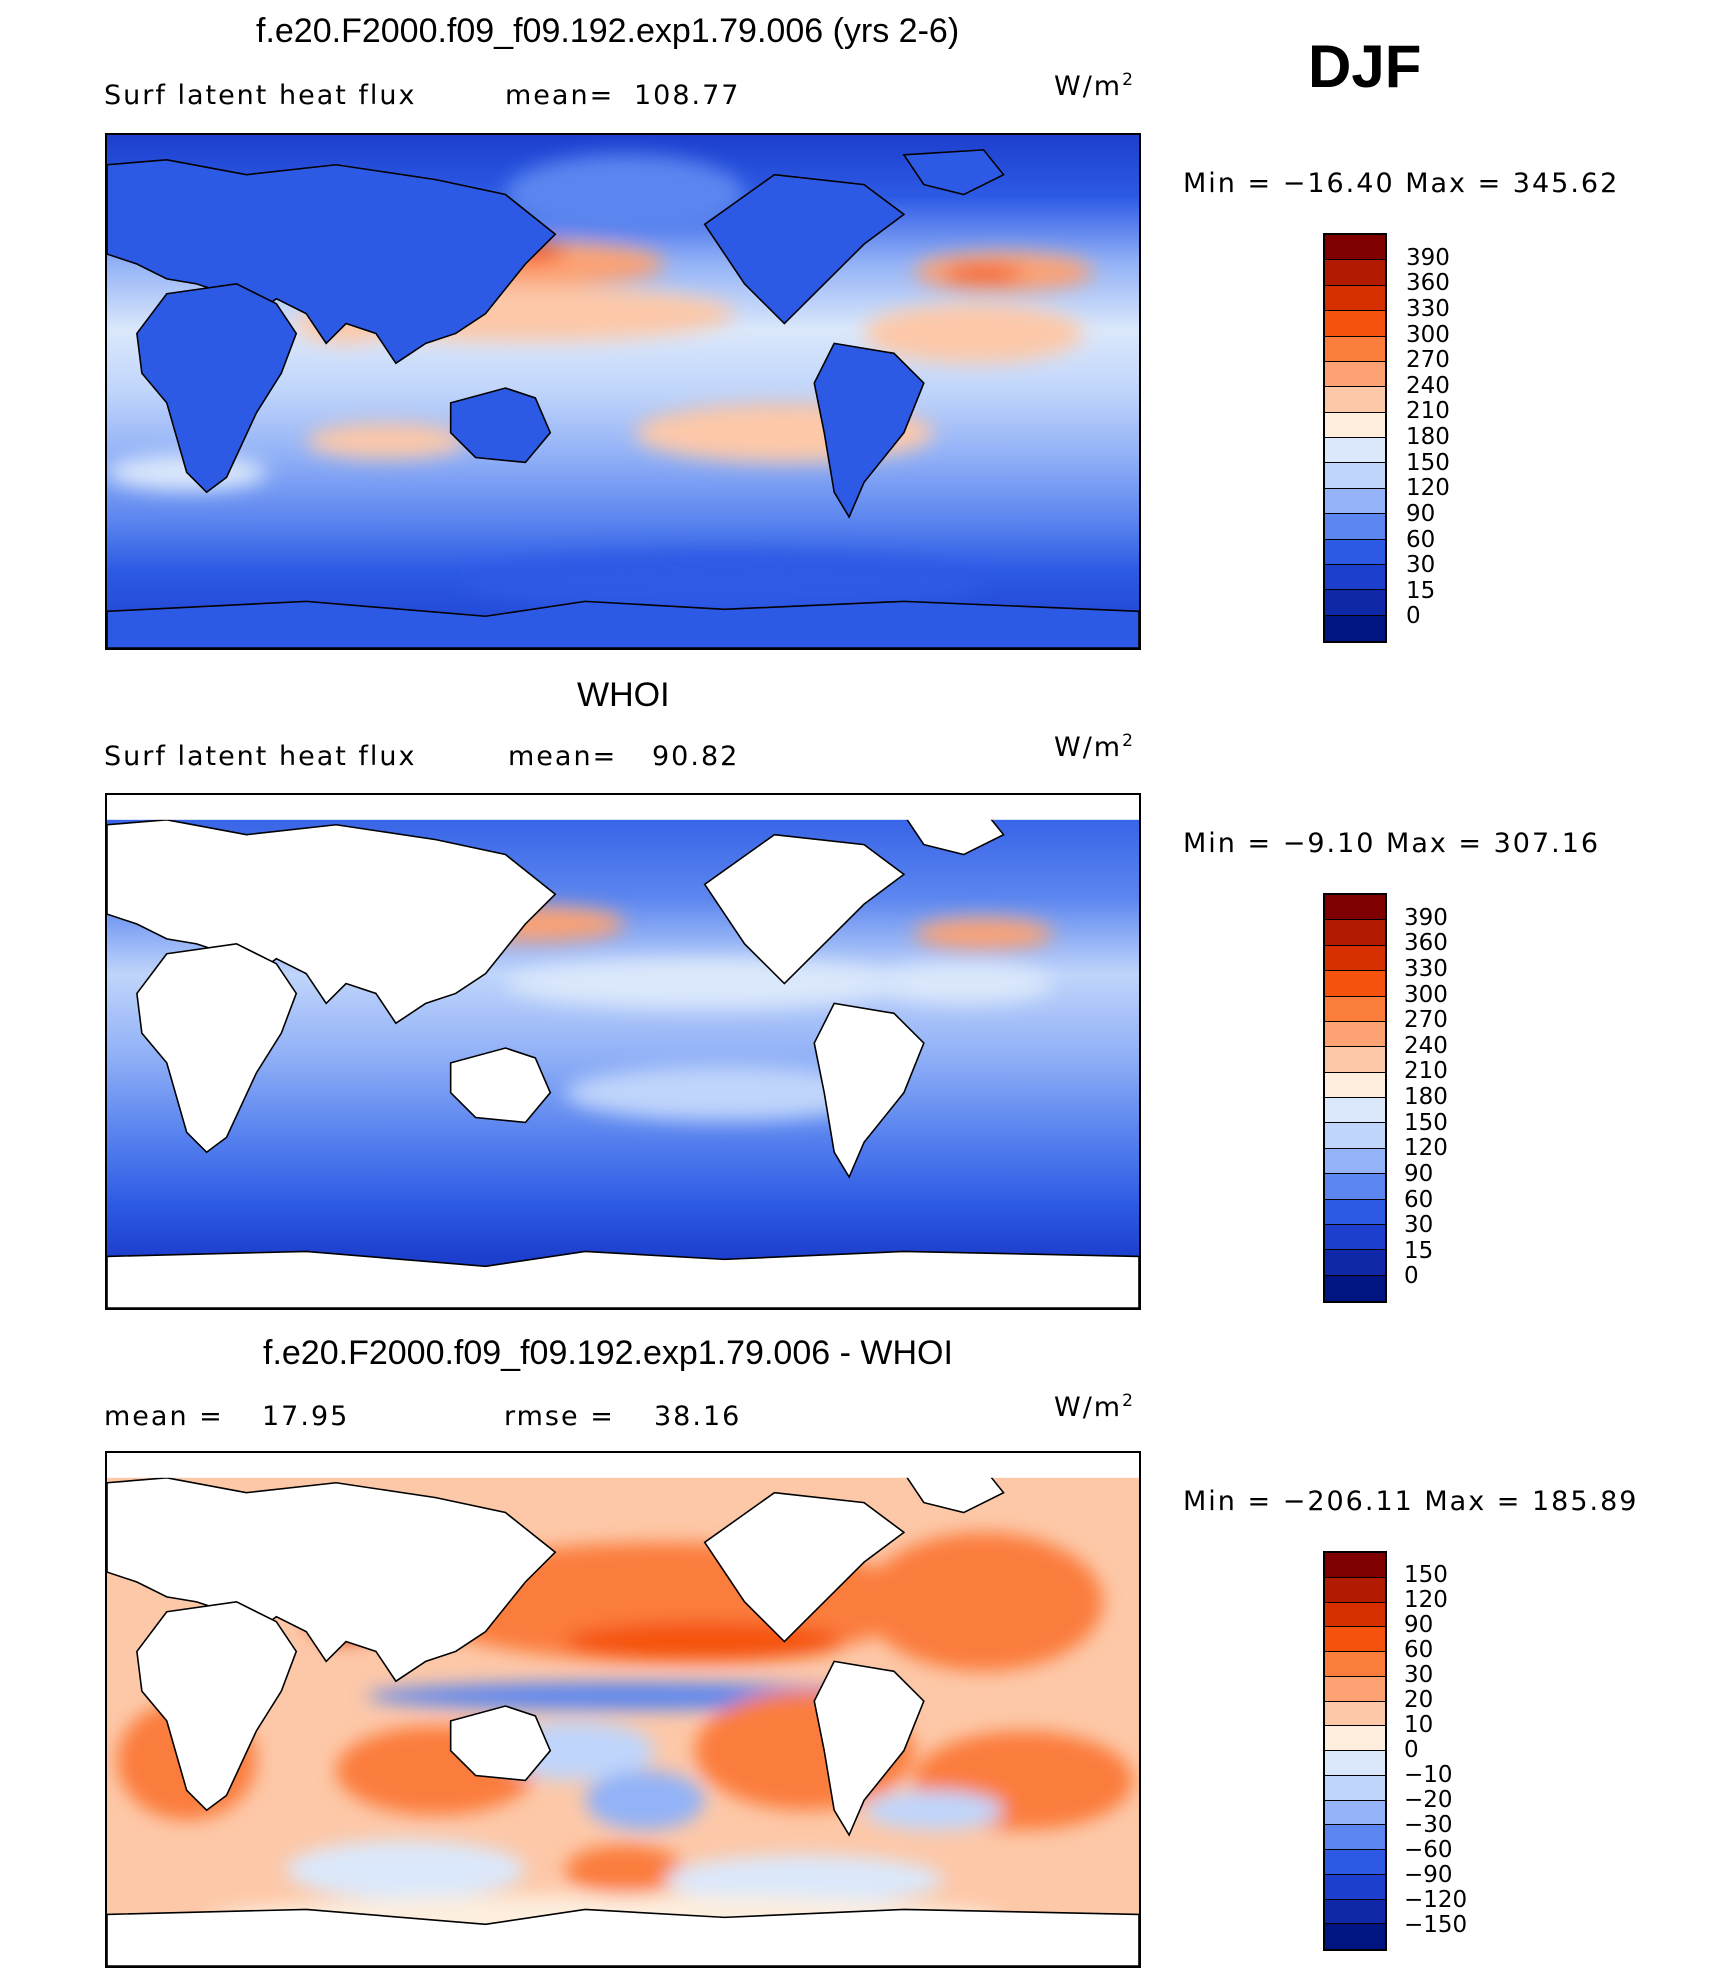  I want to click on panel1-mean-value: 108.77, so click(687, 95).